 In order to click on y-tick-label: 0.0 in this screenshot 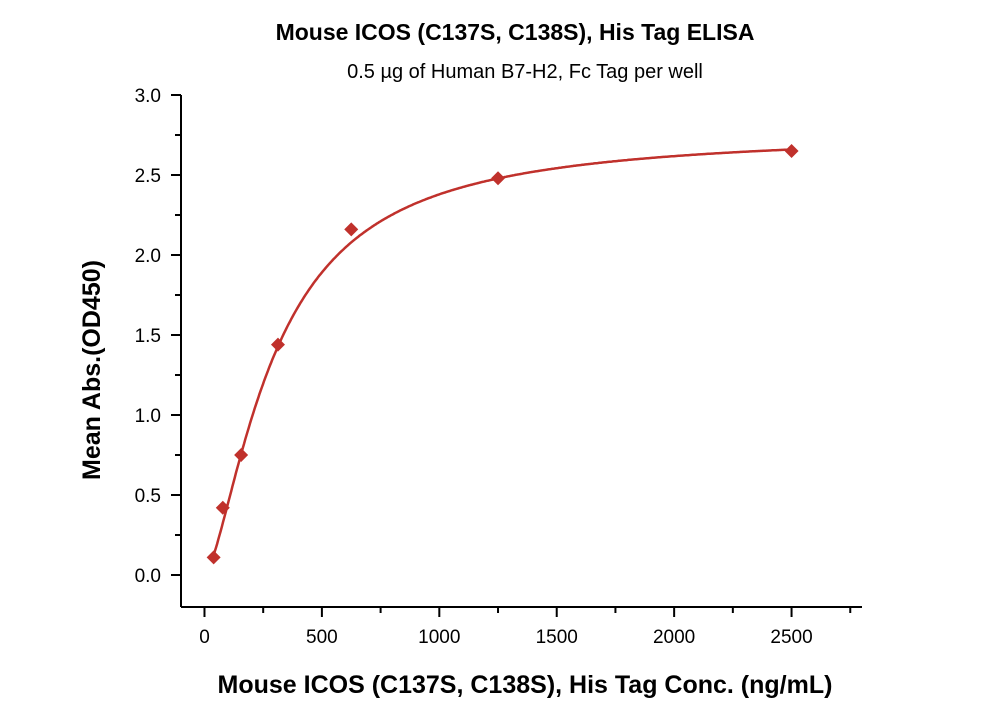, I will do `click(148, 576)`.